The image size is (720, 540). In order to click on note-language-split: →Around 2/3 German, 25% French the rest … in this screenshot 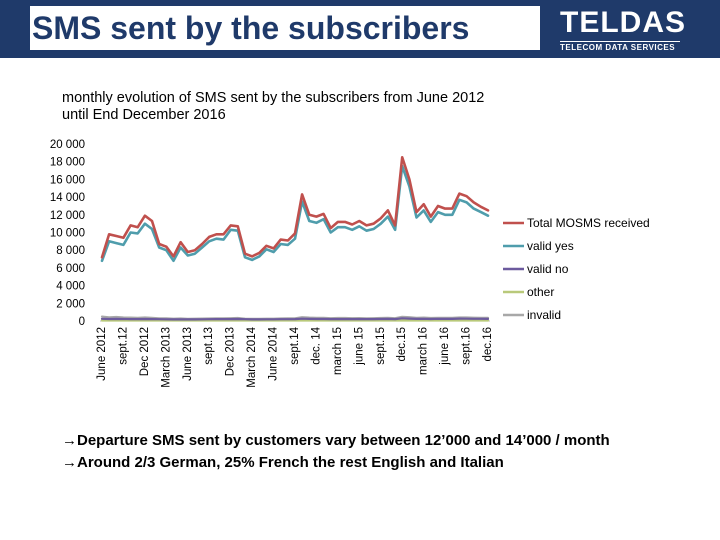, I will do `click(283, 462)`.